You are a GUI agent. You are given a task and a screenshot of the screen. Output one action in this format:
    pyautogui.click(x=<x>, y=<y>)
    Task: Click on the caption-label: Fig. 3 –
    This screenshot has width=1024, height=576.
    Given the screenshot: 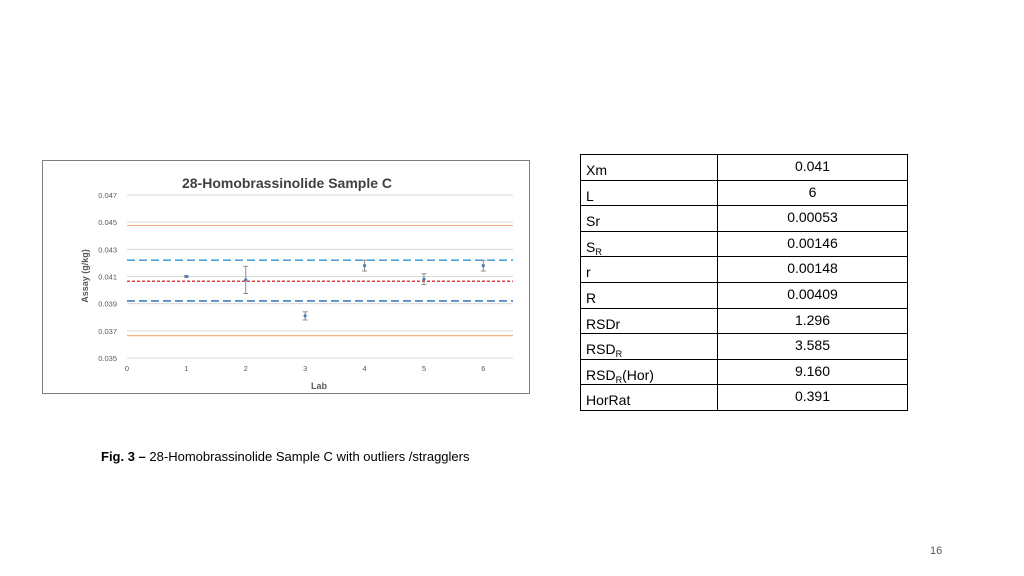 What is the action you would take?
    pyautogui.click(x=123, y=456)
    